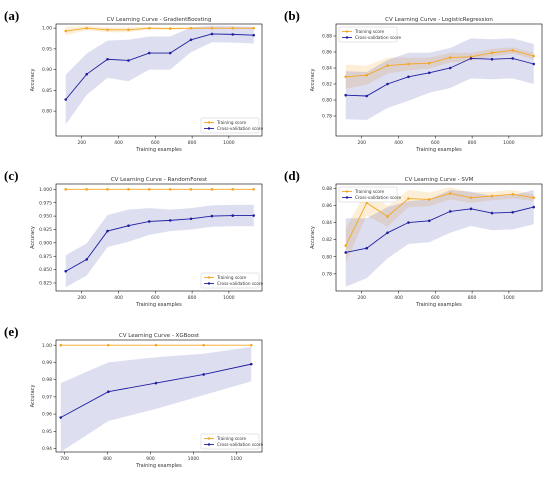 The image size is (550, 483). What do you see at coordinates (398, 143) in the screenshot?
I see `x-tick-label: 400` at bounding box center [398, 143].